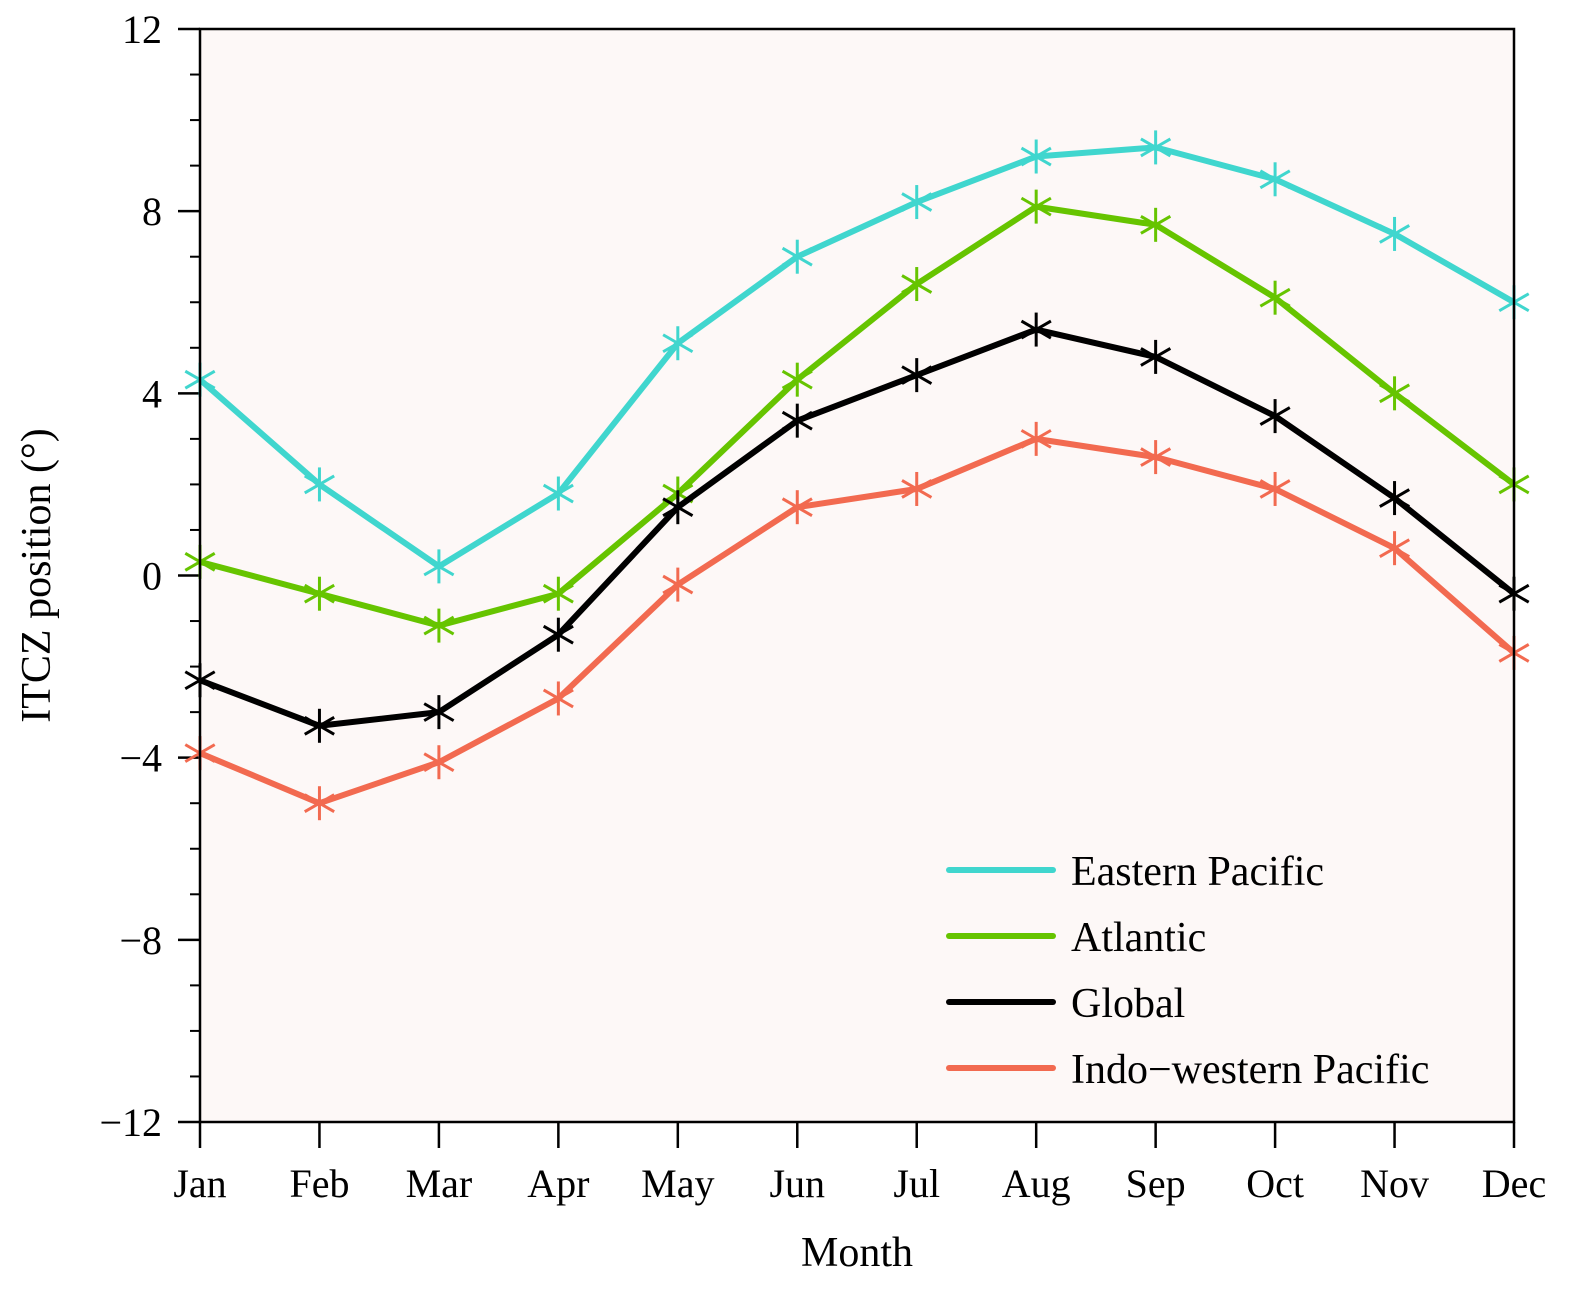 The height and width of the screenshot is (1291, 1575). What do you see at coordinates (140, 940) in the screenshot?
I see `y-tick-label: −8` at bounding box center [140, 940].